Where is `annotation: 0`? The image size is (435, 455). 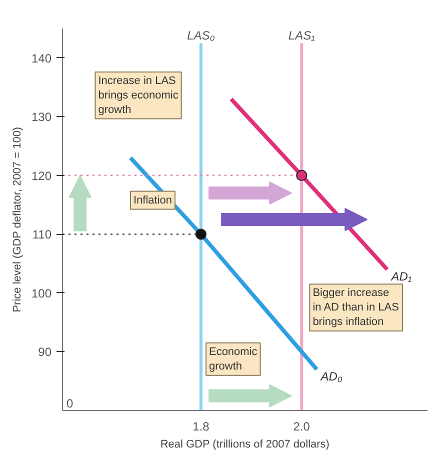 annotation: 0 is located at coordinates (70, 403).